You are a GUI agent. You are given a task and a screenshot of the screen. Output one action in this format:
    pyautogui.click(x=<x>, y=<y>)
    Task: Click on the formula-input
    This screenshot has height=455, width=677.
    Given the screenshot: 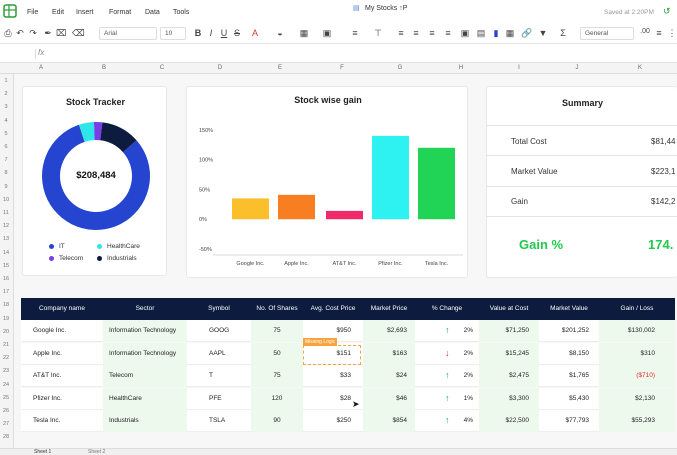 What is the action you would take?
    pyautogui.click(x=352, y=54)
    